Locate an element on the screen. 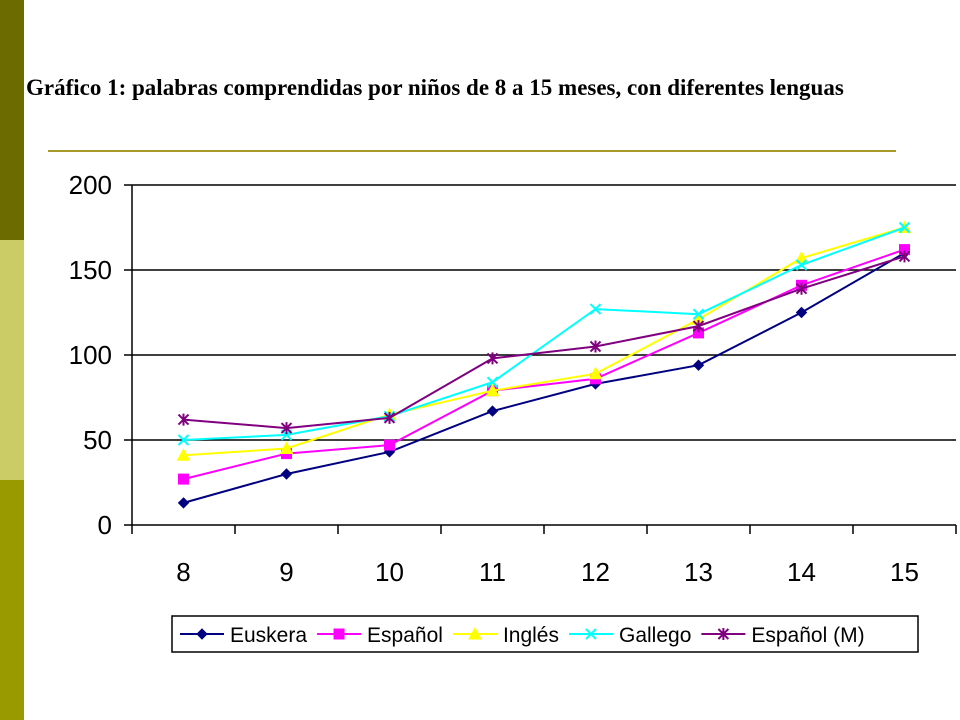 This screenshot has width=960, height=720. legend-marker-gallego is located at coordinates (591, 634).